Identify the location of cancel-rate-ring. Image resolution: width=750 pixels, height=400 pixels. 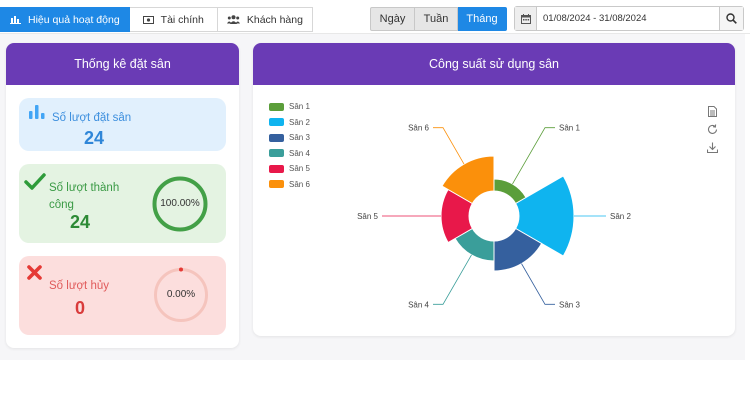
(181, 294).